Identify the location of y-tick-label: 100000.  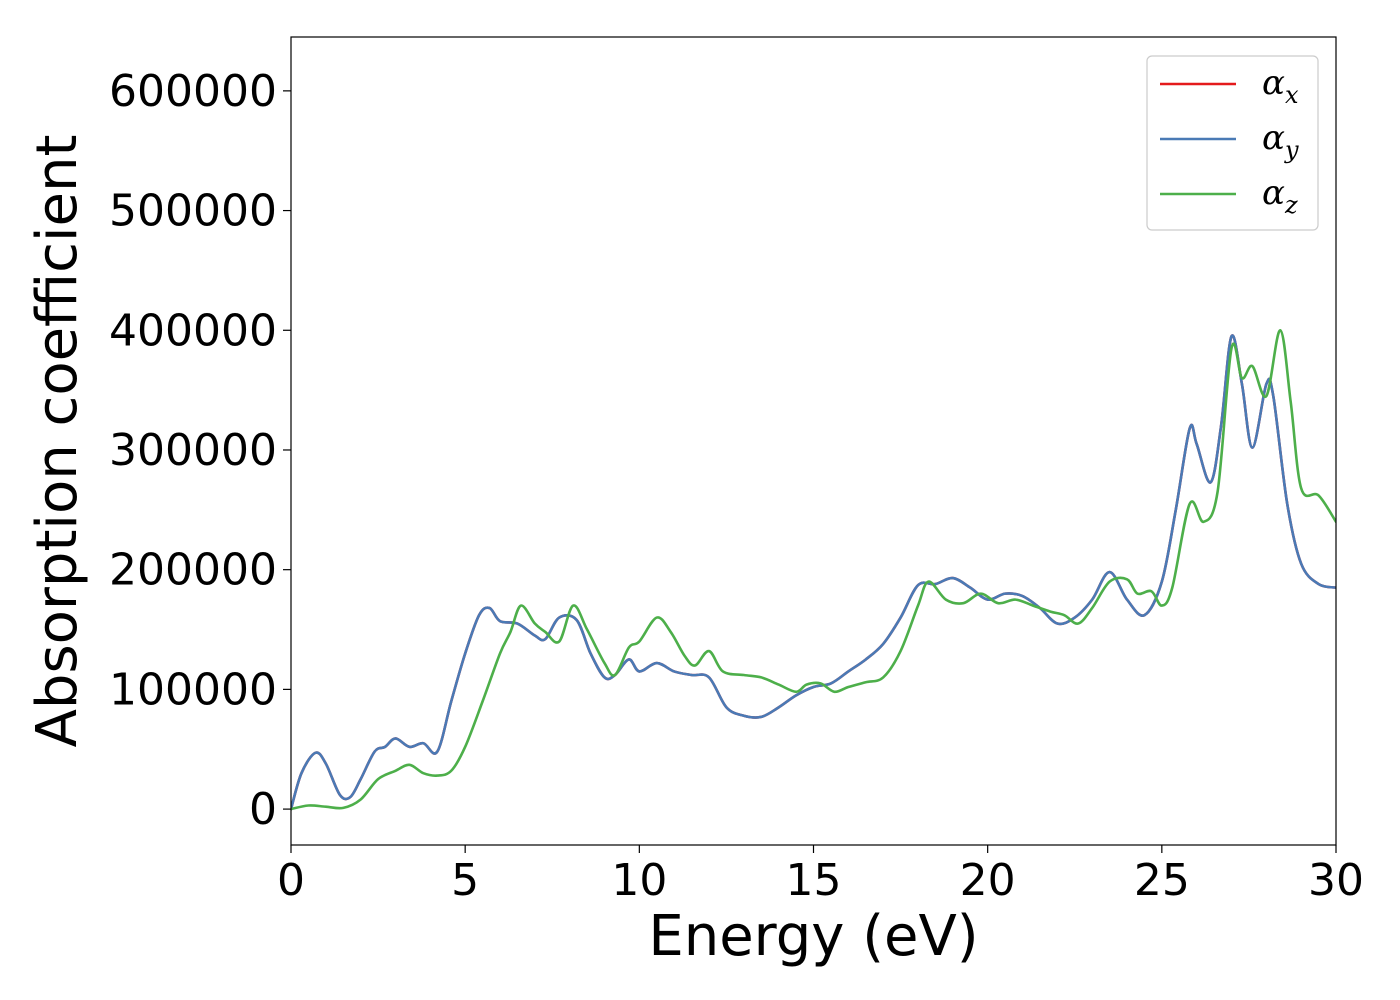
(193, 689).